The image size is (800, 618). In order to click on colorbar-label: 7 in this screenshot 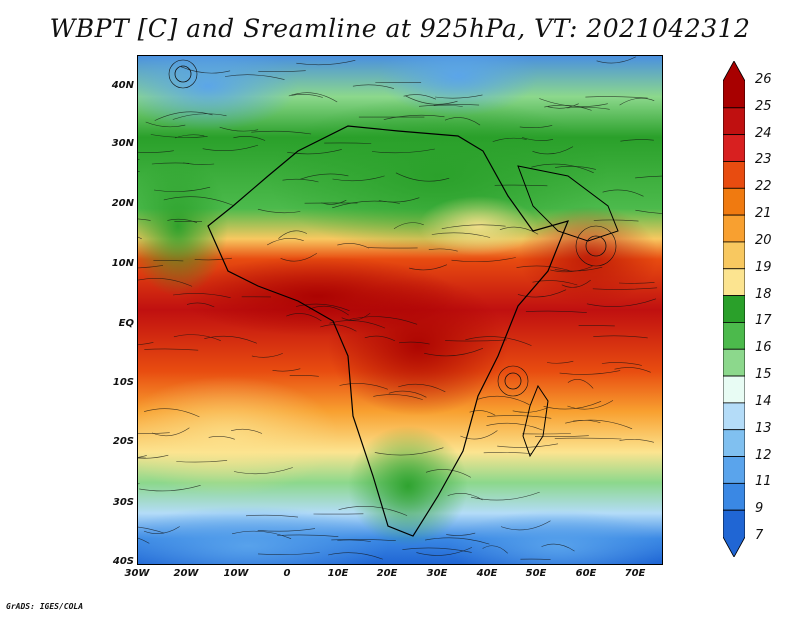, I will do `click(759, 535)`.